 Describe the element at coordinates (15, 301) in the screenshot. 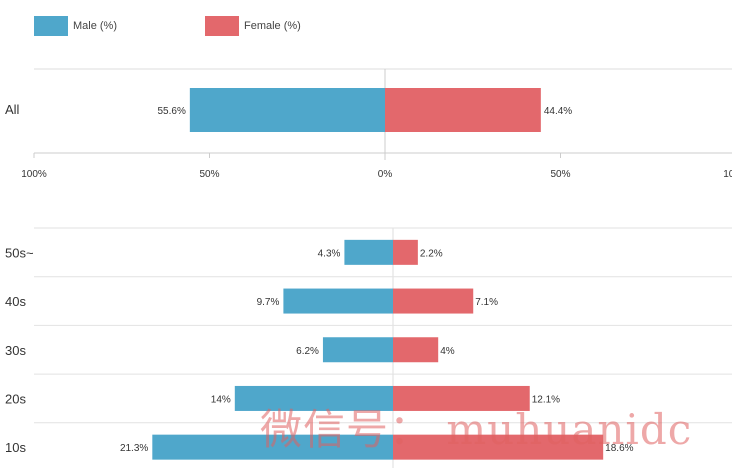

I see `category-label: 40s` at that location.